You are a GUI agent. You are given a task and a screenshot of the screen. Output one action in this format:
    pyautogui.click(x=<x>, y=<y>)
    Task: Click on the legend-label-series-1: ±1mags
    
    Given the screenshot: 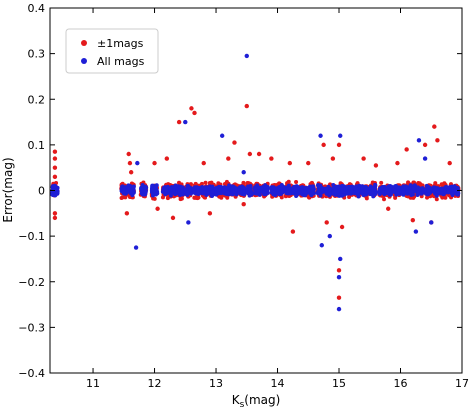 What is the action you would take?
    pyautogui.click(x=120, y=43)
    